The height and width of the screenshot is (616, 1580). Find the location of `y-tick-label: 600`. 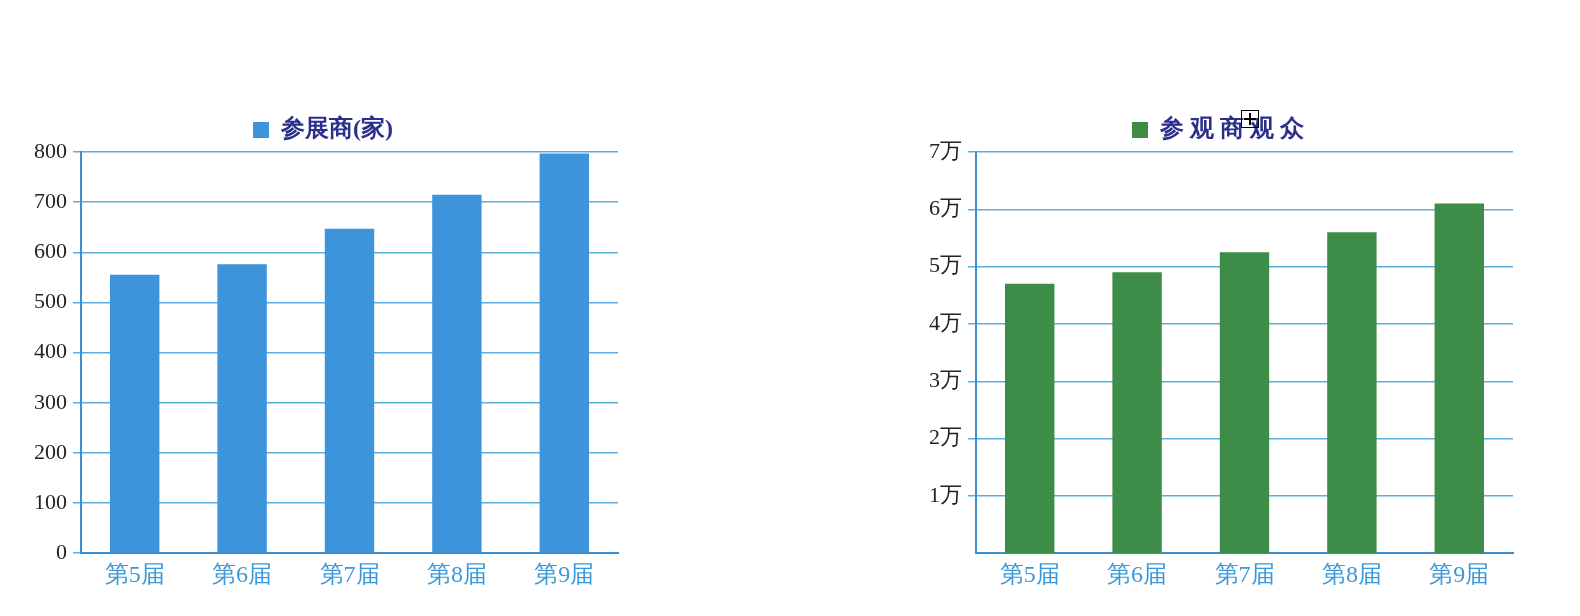

y-tick-label: 600 is located at coordinates (50, 251).